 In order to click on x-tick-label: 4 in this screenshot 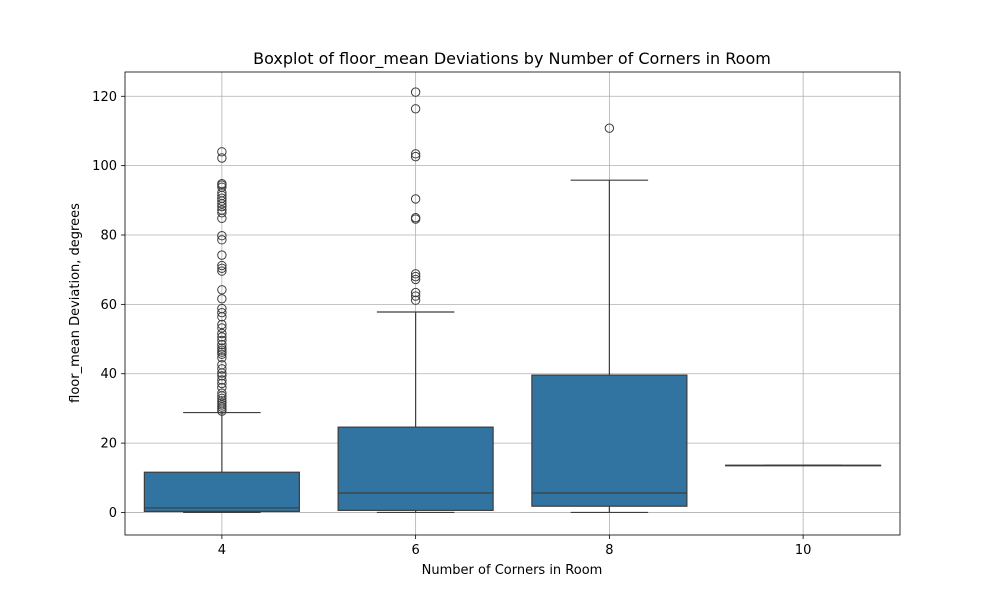, I will do `click(222, 550)`.